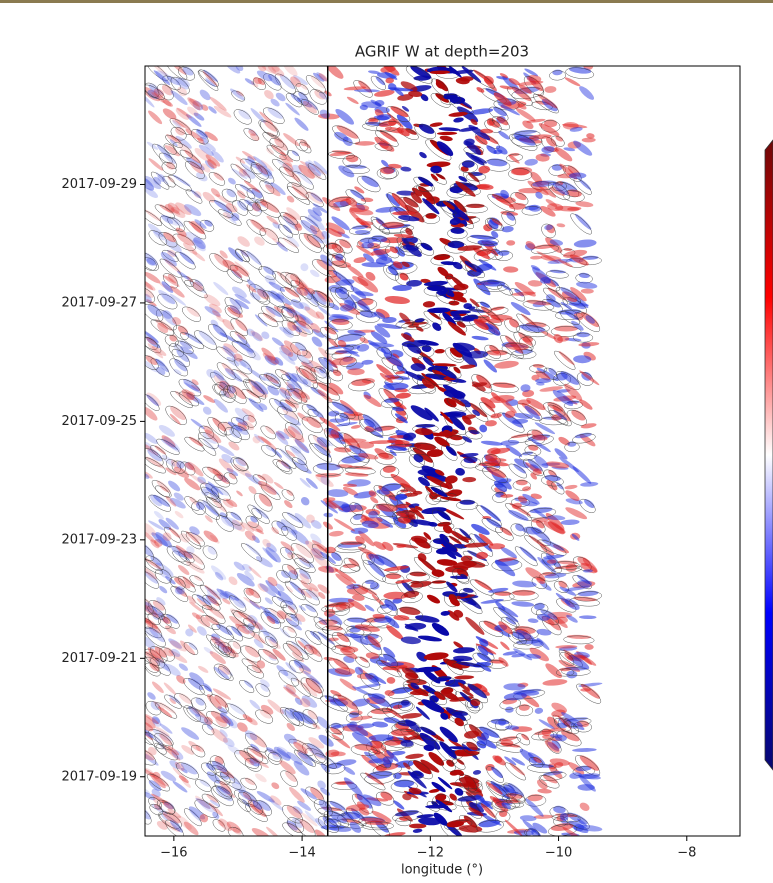 The image size is (773, 883). What do you see at coordinates (430, 853) in the screenshot?
I see `x-tick-label: −12` at bounding box center [430, 853].